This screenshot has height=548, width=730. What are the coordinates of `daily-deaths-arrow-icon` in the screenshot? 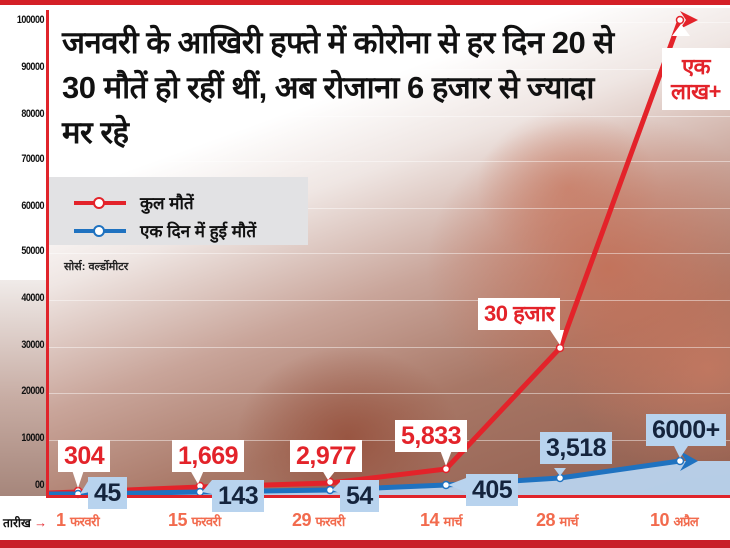 It's located at (689, 461).